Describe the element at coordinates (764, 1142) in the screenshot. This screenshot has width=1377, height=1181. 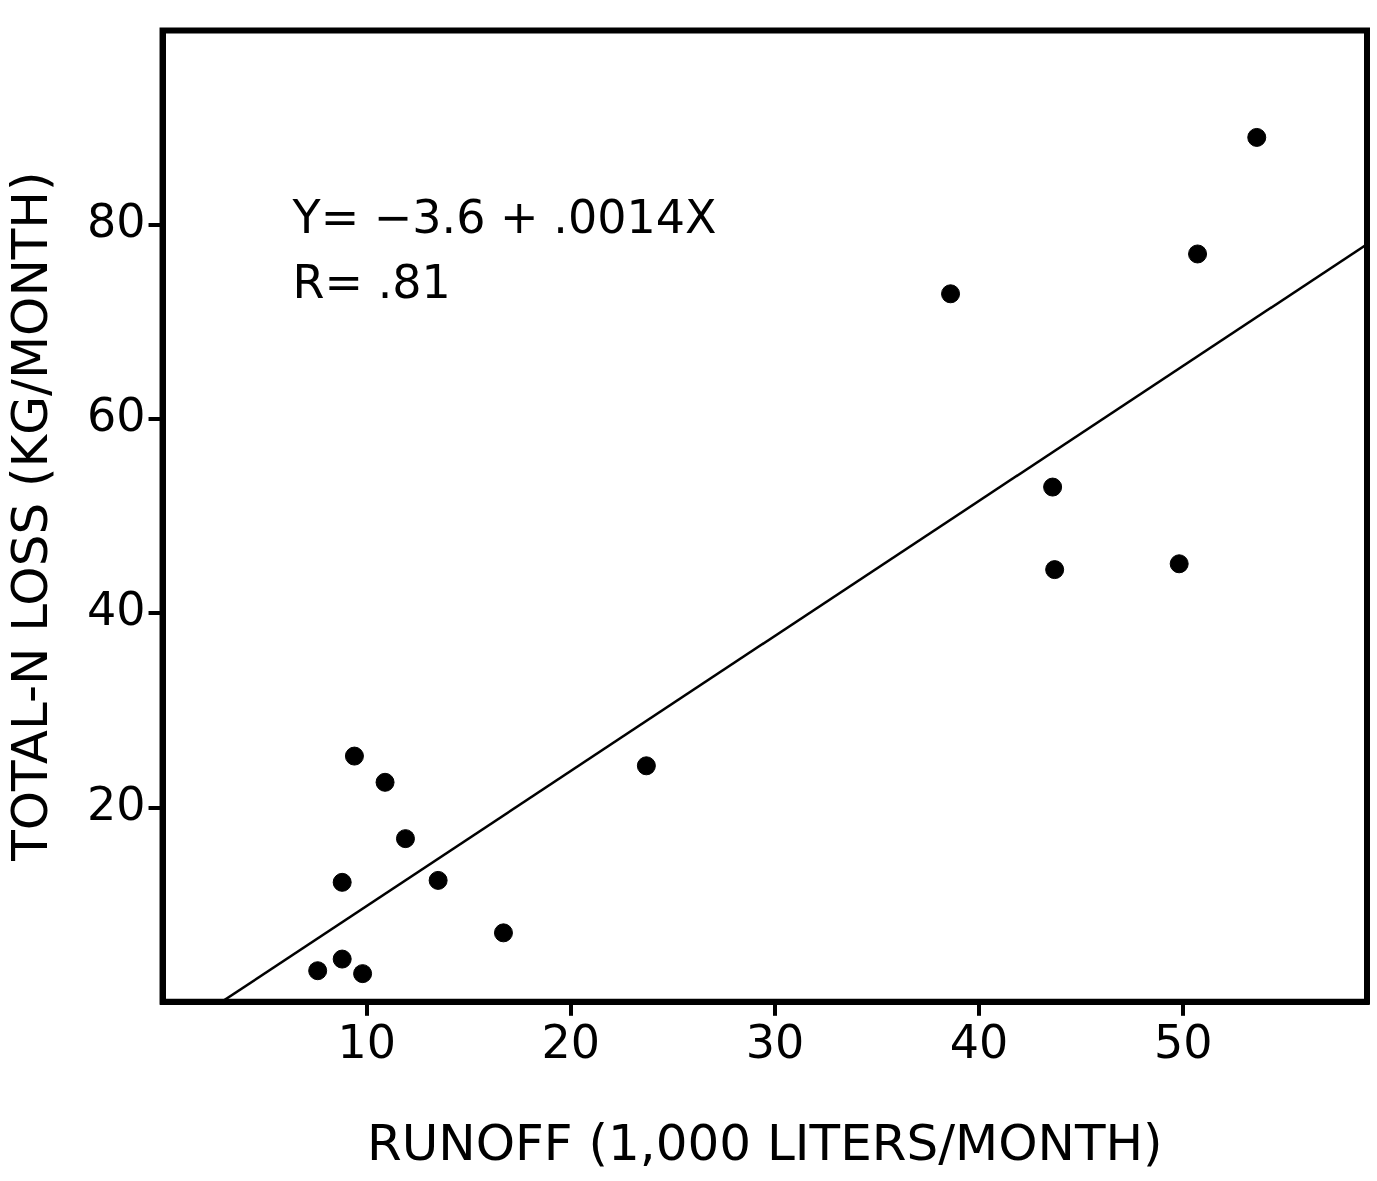
I see `x-axis-title: RUNOFF (1,000 LITERS/MONTH)` at that location.